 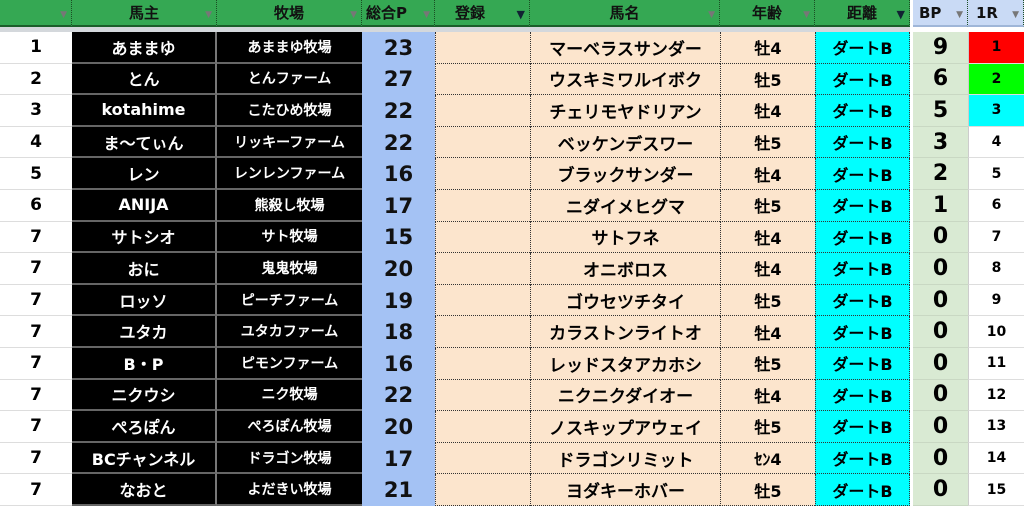 What do you see at coordinates (625, 79) in the screenshot?
I see `cell-horse: ウスキミワルイボク` at bounding box center [625, 79].